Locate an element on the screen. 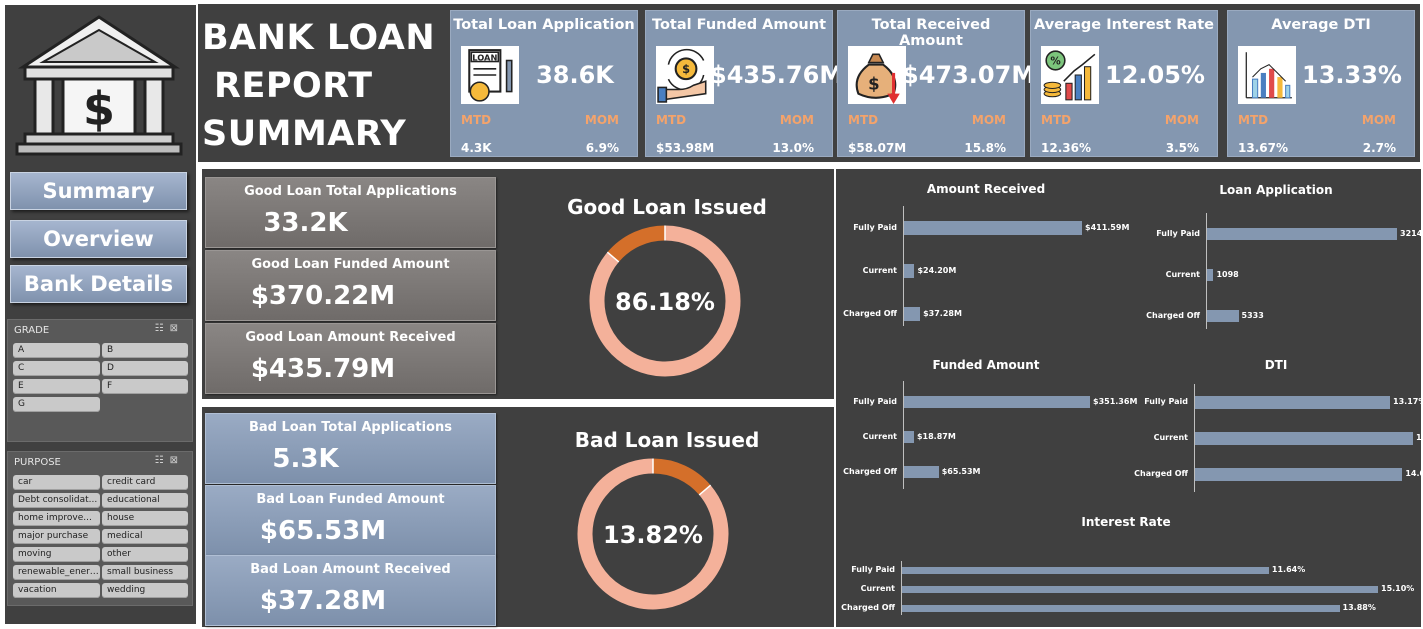 This screenshot has width=1423, height=629. grade-slicer-label: GRADE is located at coordinates (32, 330).